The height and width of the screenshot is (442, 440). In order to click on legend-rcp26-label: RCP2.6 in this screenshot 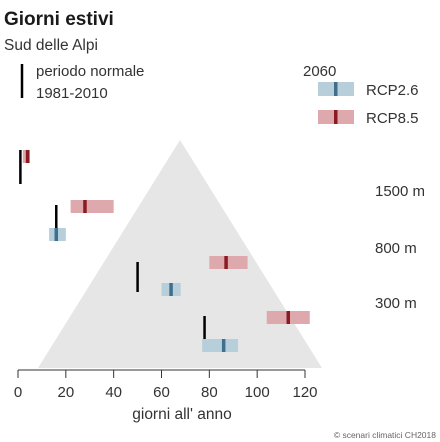, I will do `click(392, 90)`.